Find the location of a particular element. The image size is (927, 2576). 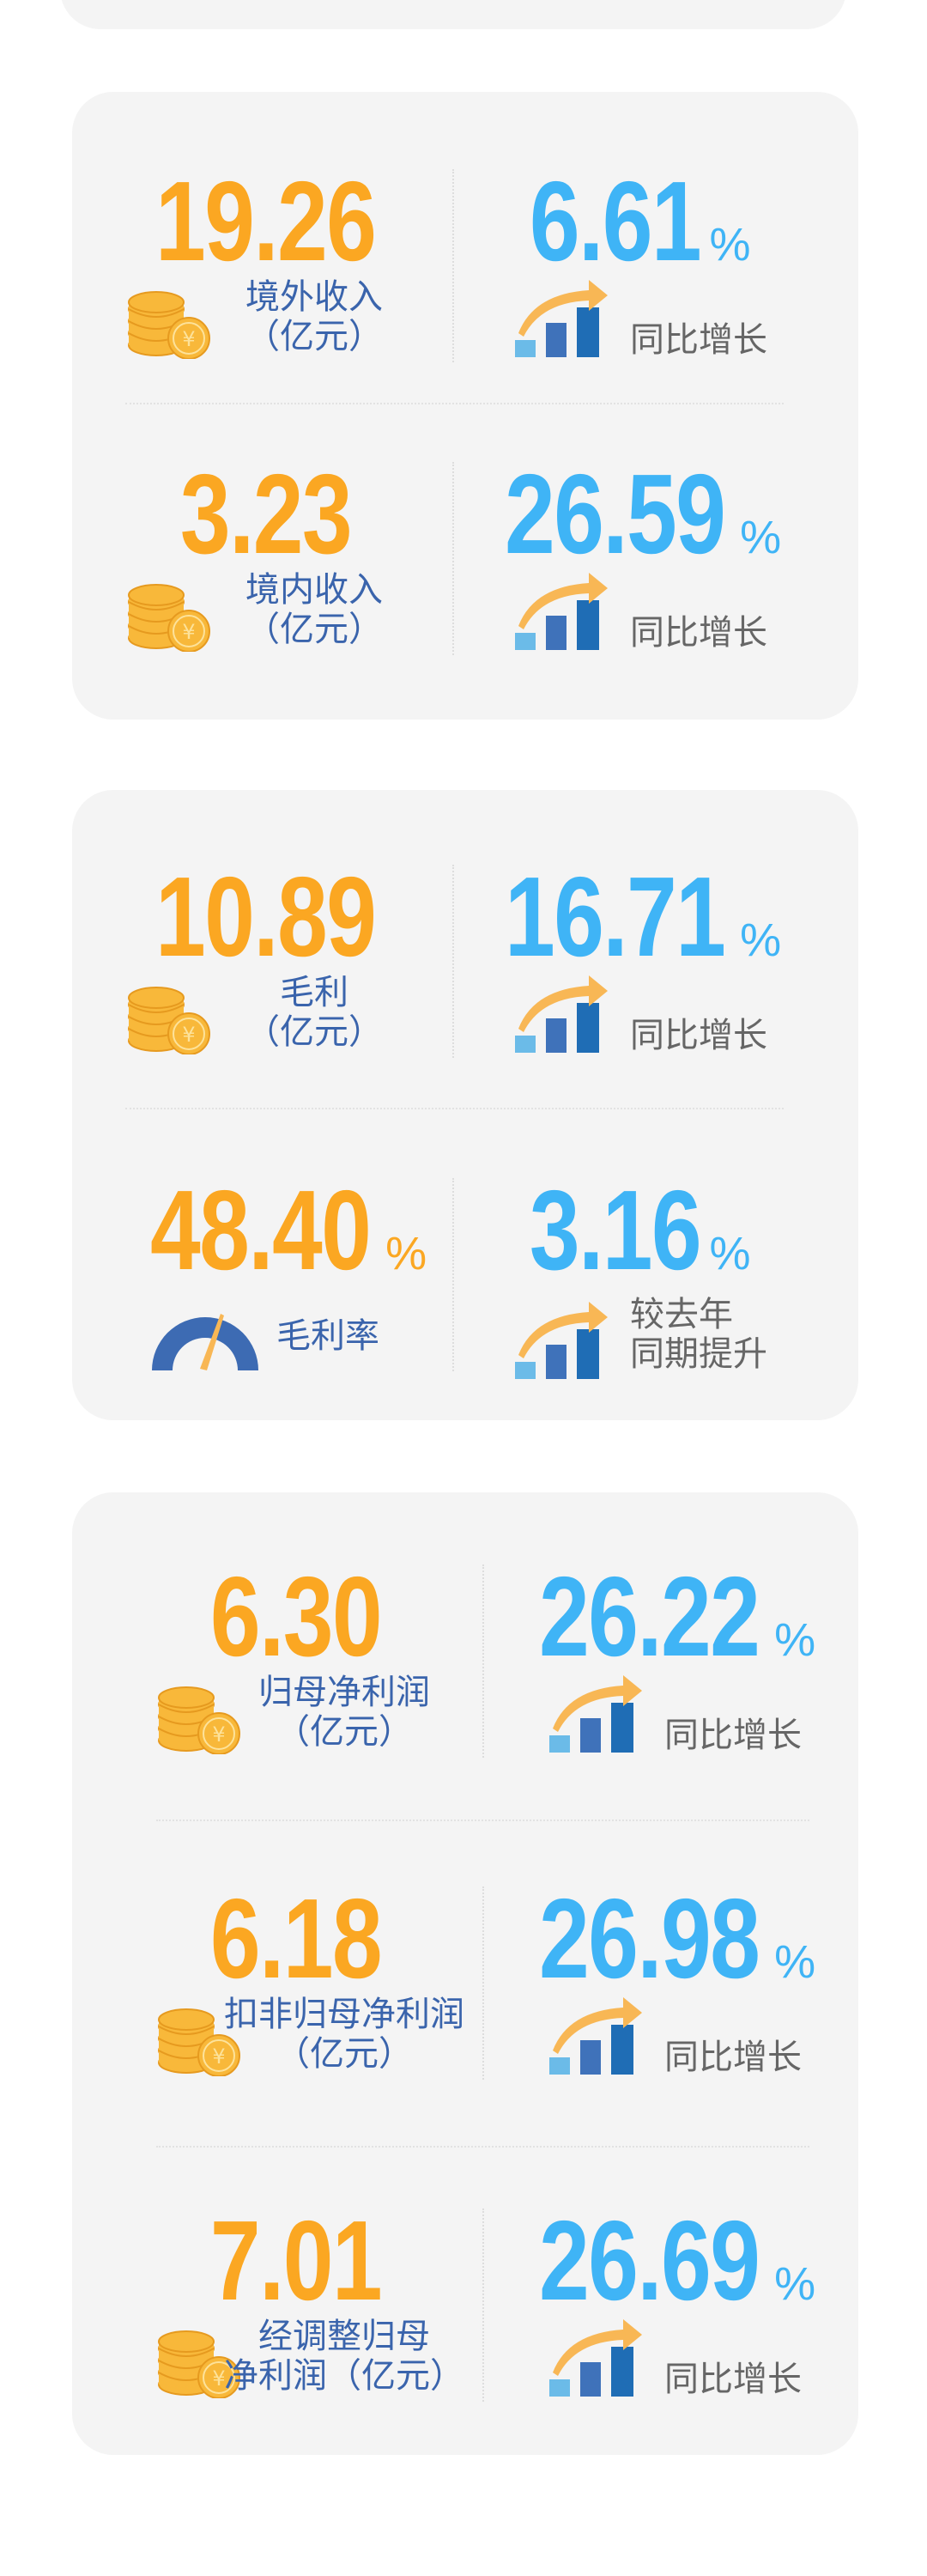

metric-value: 10.89 is located at coordinates (265, 917).